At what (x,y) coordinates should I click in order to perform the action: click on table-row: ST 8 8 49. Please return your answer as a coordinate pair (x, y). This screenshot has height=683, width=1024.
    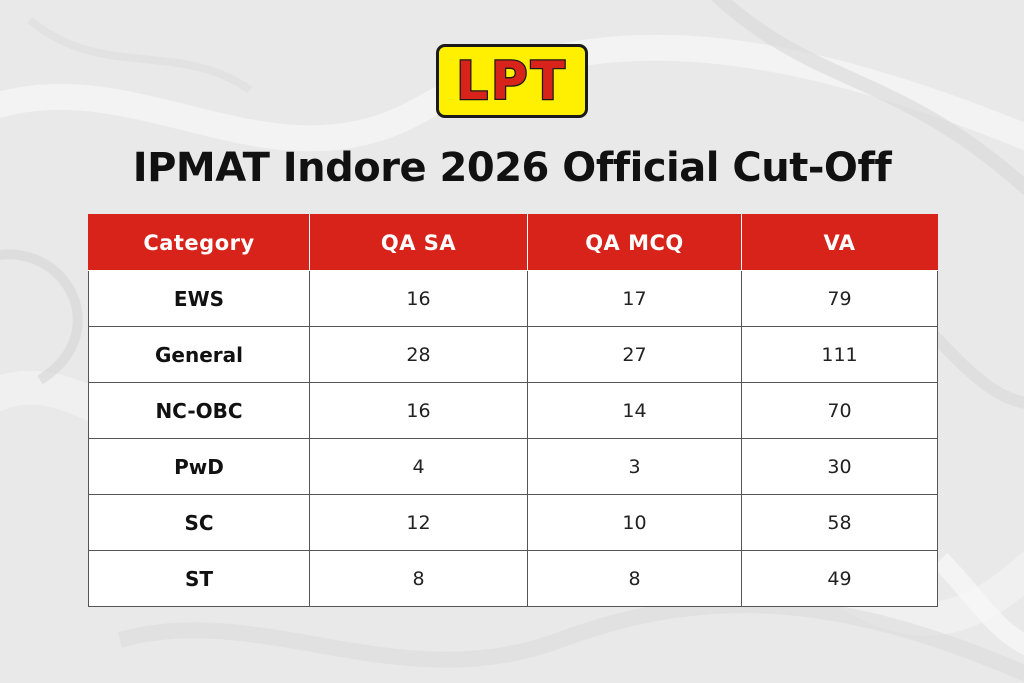
    Looking at the image, I should click on (513, 578).